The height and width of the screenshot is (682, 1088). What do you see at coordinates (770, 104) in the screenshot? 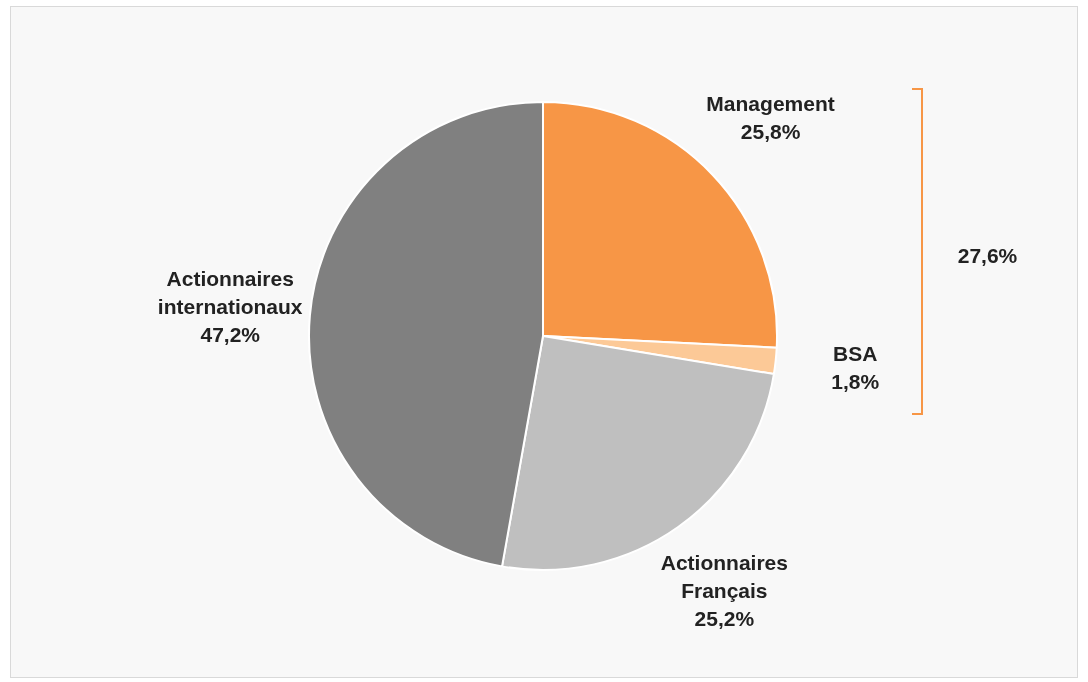
I see `slice-label: Management` at bounding box center [770, 104].